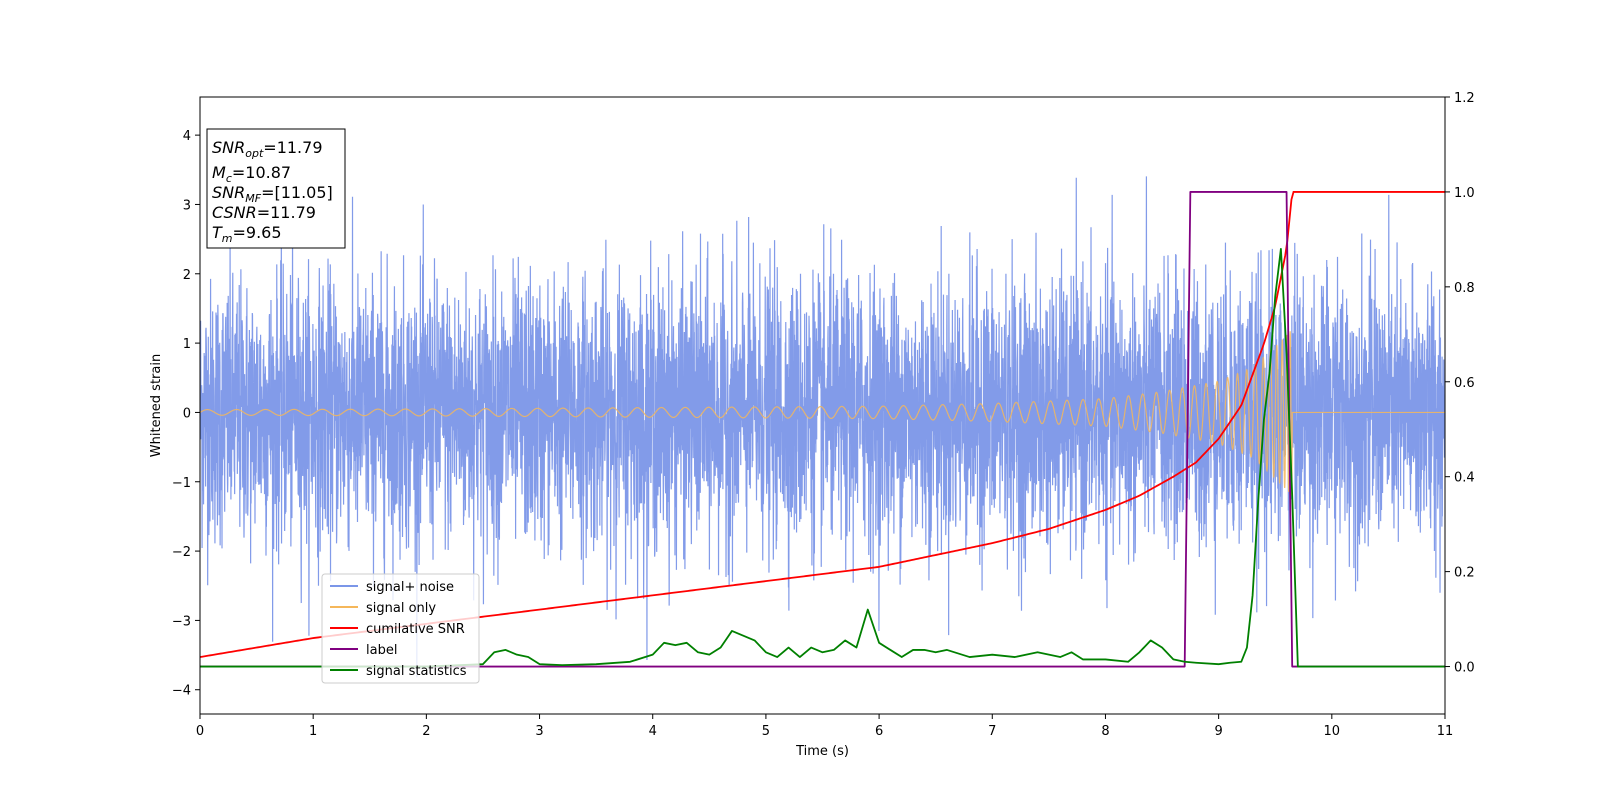 This screenshot has width=1600, height=800. I want to click on y-tick-label: −2, so click(181, 552).